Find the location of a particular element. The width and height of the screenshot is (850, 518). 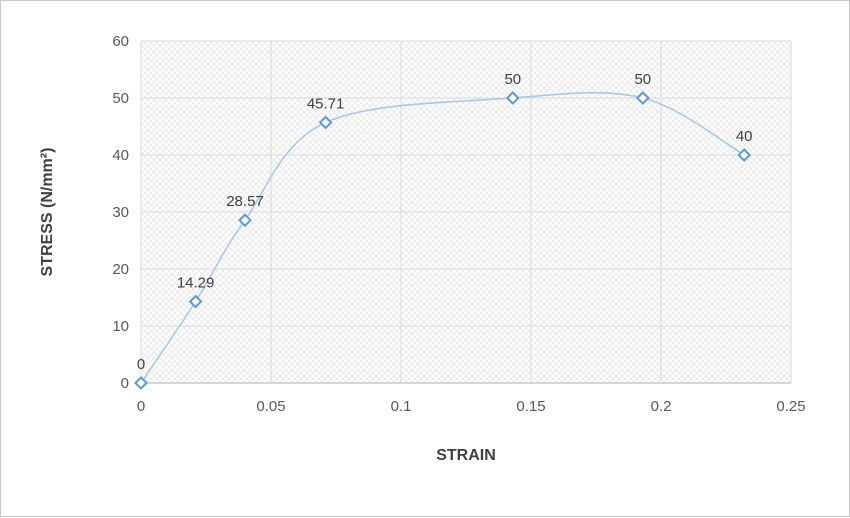

x-tick-label: 0.15 is located at coordinates (530, 406).